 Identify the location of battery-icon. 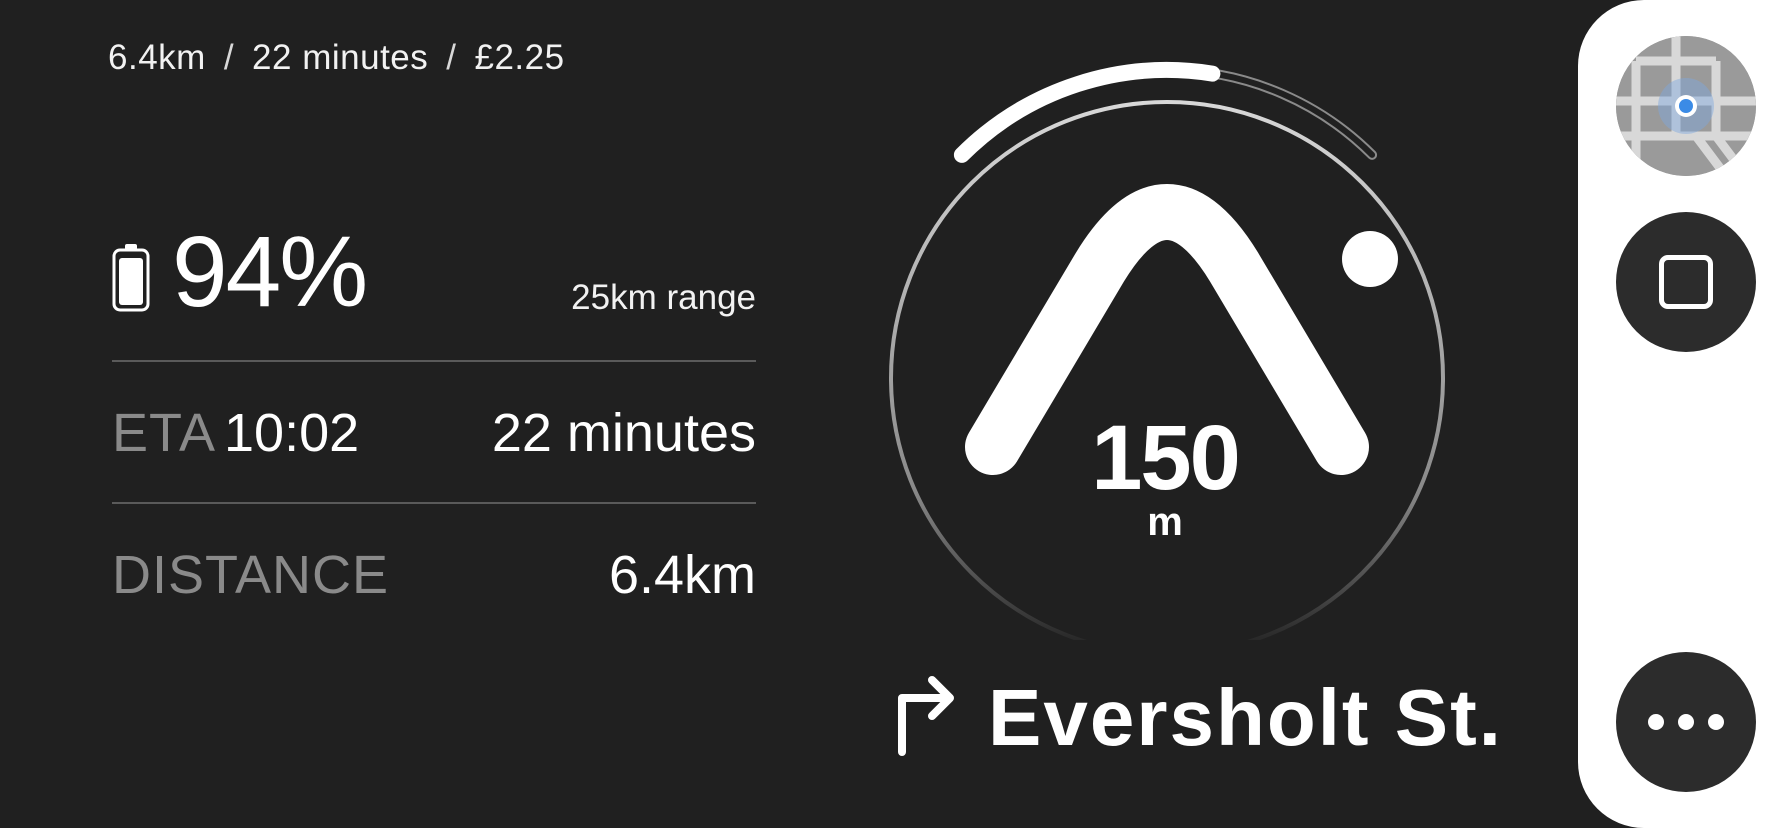
(131, 278).